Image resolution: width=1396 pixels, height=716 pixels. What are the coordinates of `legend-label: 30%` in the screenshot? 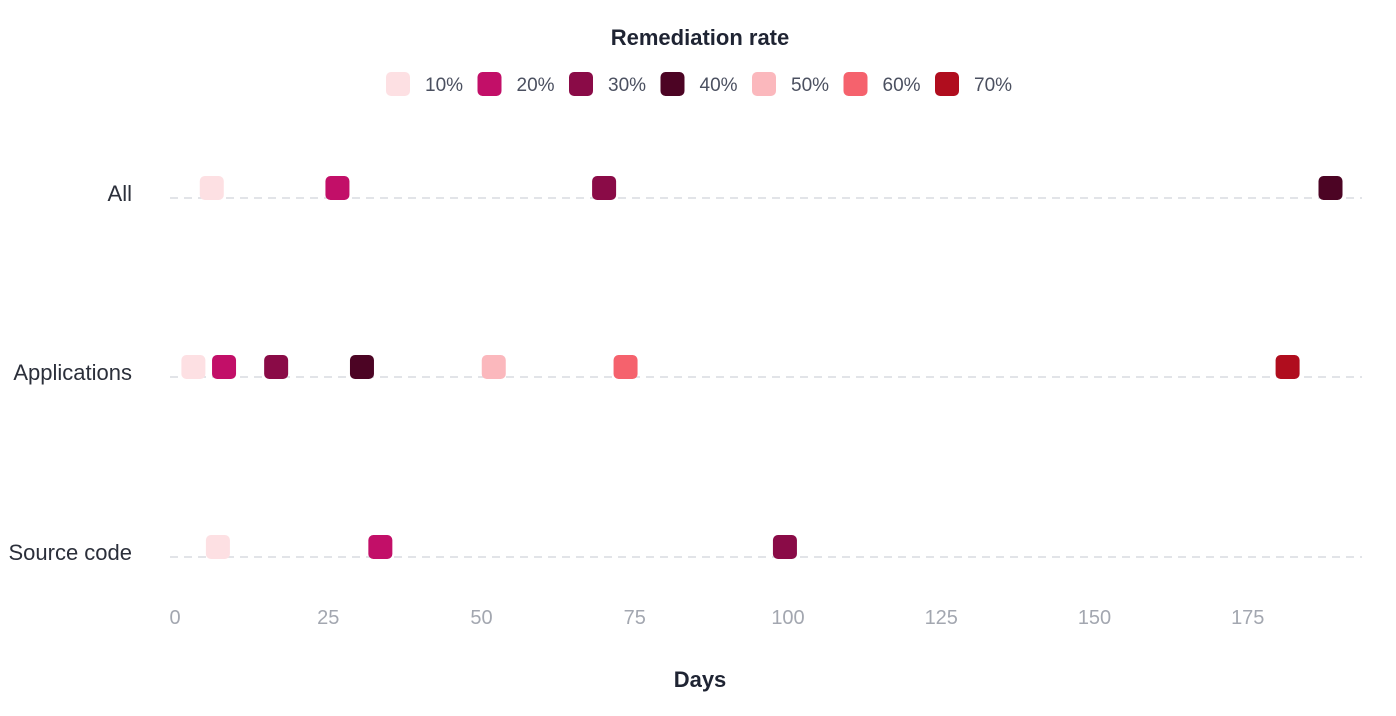 It's located at (627, 85).